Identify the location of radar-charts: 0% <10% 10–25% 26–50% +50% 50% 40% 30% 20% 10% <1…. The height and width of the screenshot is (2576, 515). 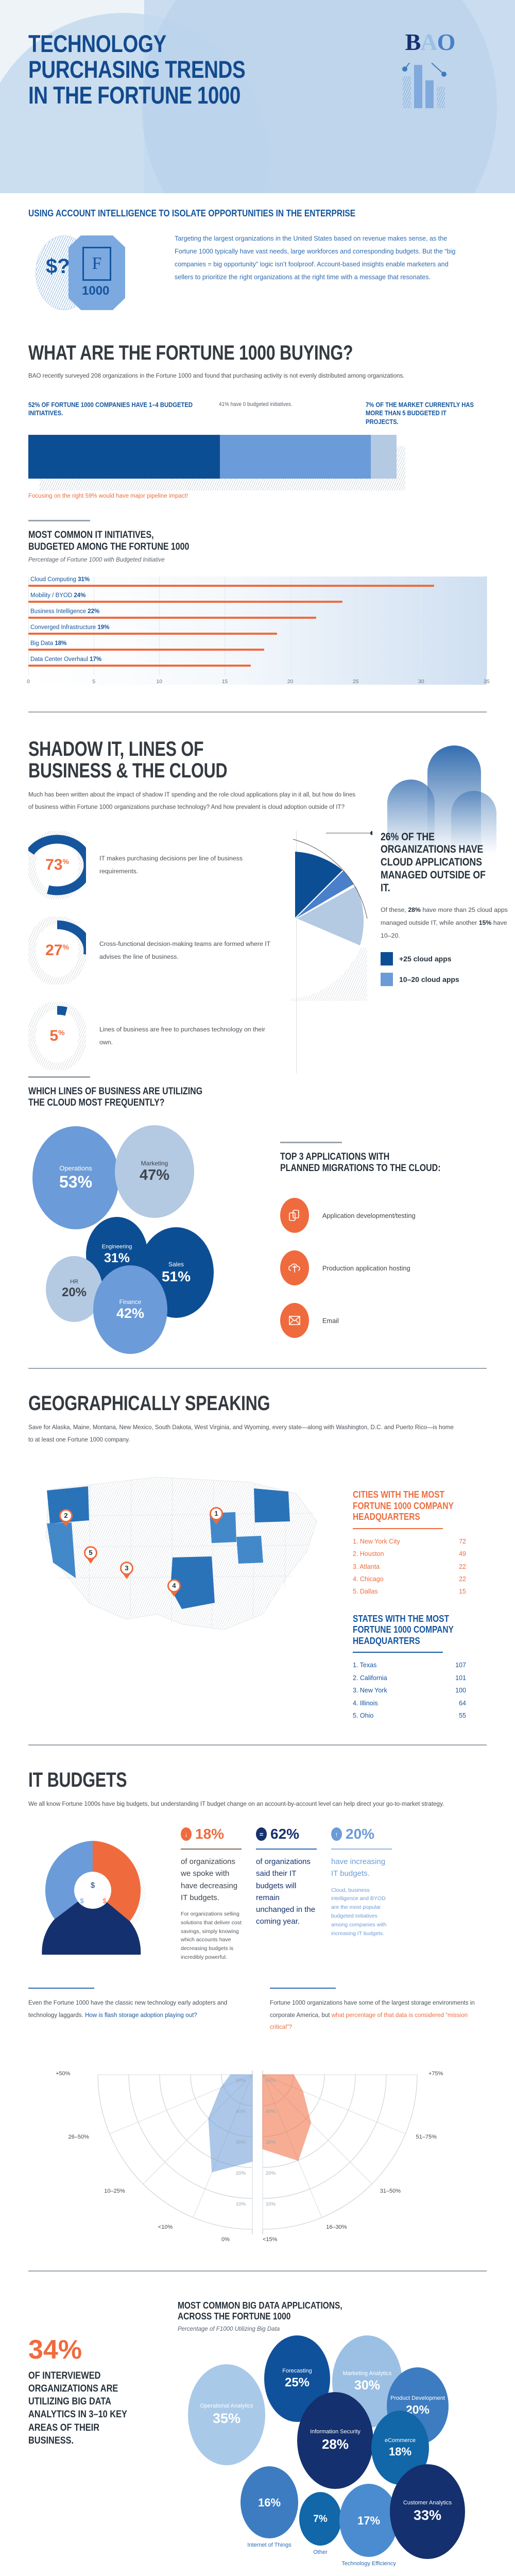
(257, 2154).